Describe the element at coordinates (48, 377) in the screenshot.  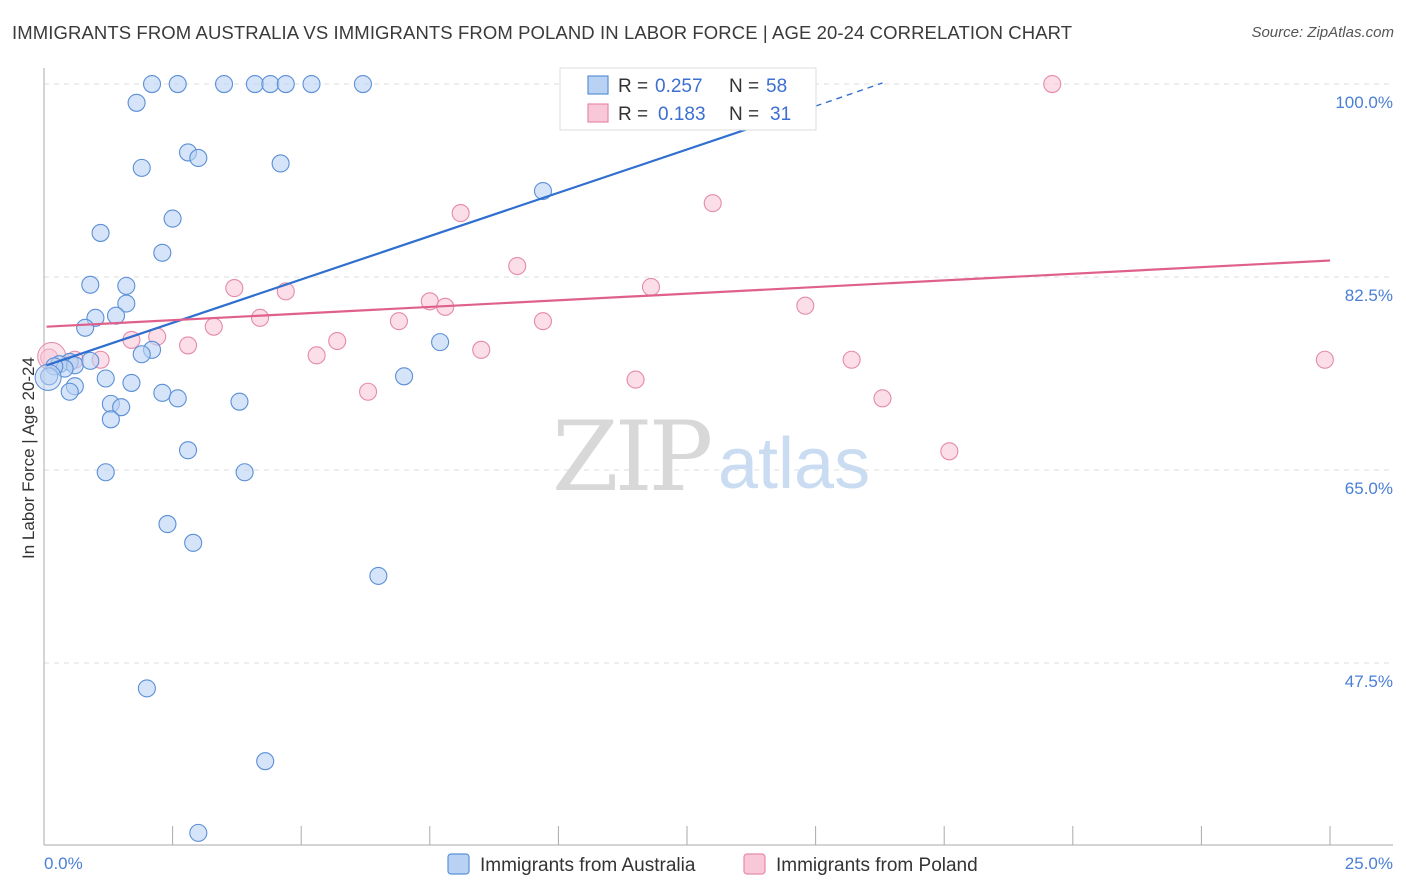
I see `australia-point-large` at that location.